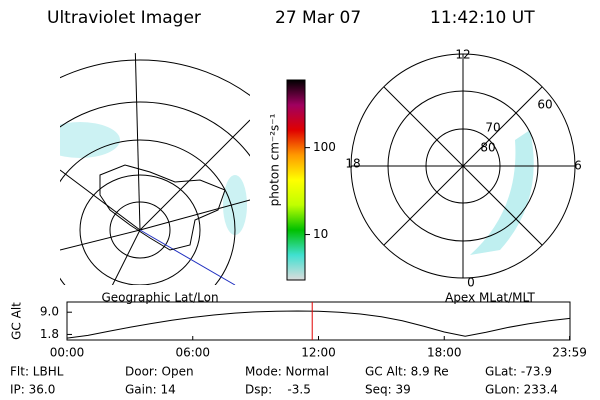  I want to click on header-date: 27 Mar 07, so click(318, 18).